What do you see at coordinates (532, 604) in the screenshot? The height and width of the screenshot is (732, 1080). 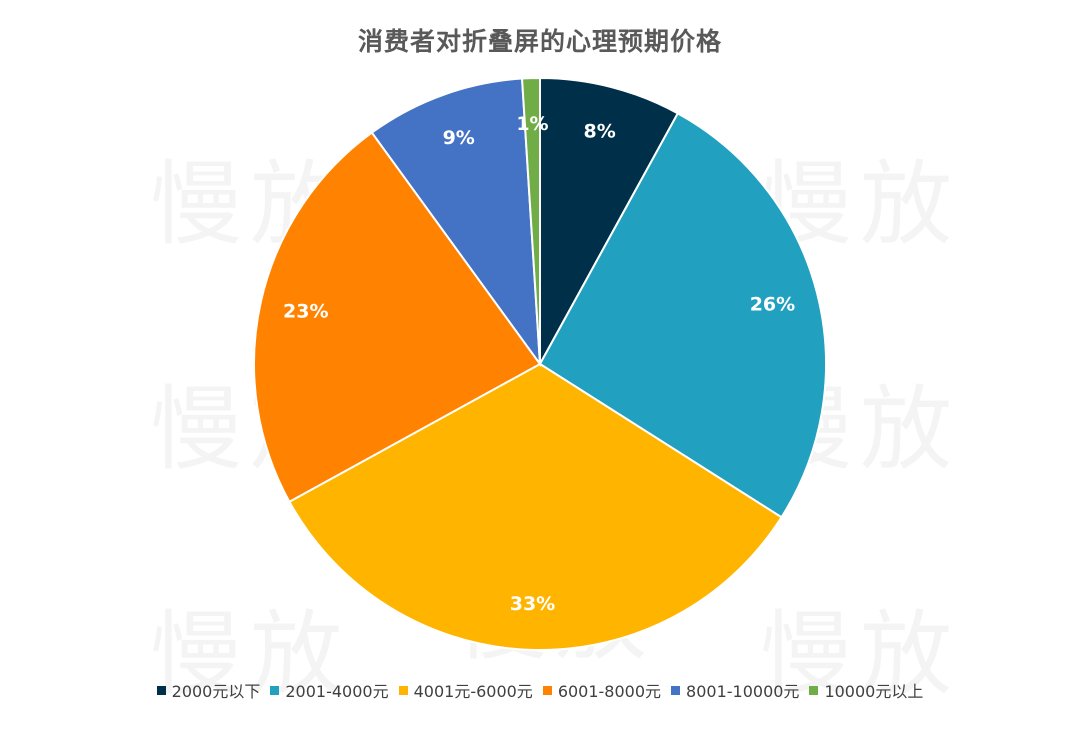 I see `pie-slice-label: 33%` at bounding box center [532, 604].